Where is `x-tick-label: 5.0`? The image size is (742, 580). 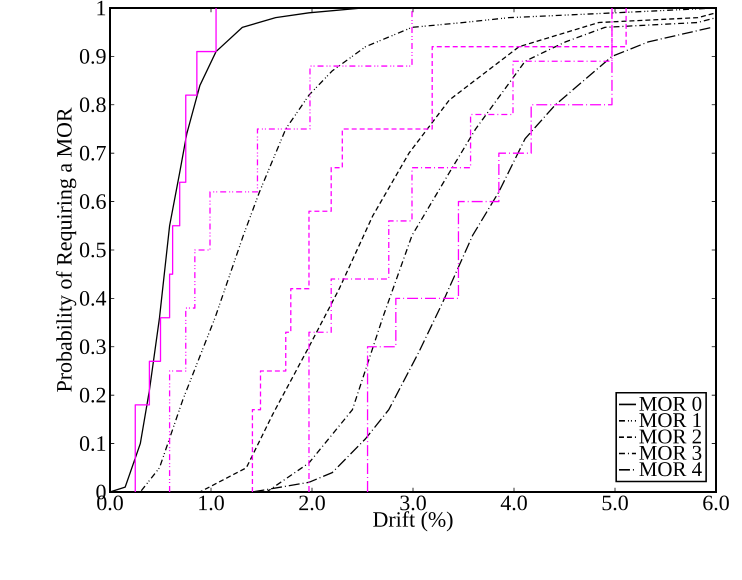 x-tick-label: 5.0 is located at coordinates (615, 503).